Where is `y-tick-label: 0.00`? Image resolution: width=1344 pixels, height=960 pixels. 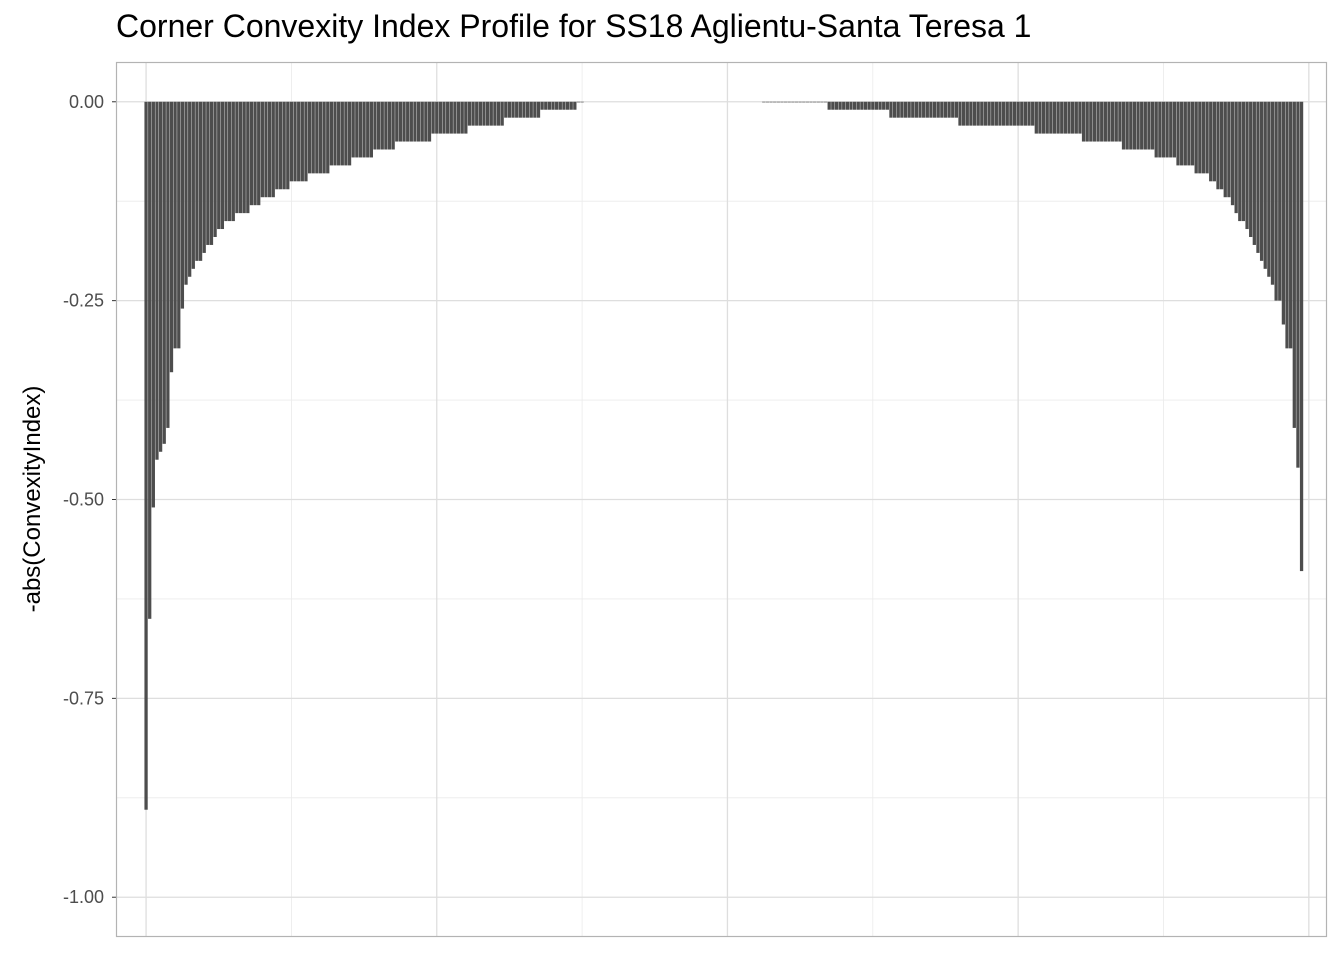
y-tick-label: 0.00 is located at coordinates (86, 102).